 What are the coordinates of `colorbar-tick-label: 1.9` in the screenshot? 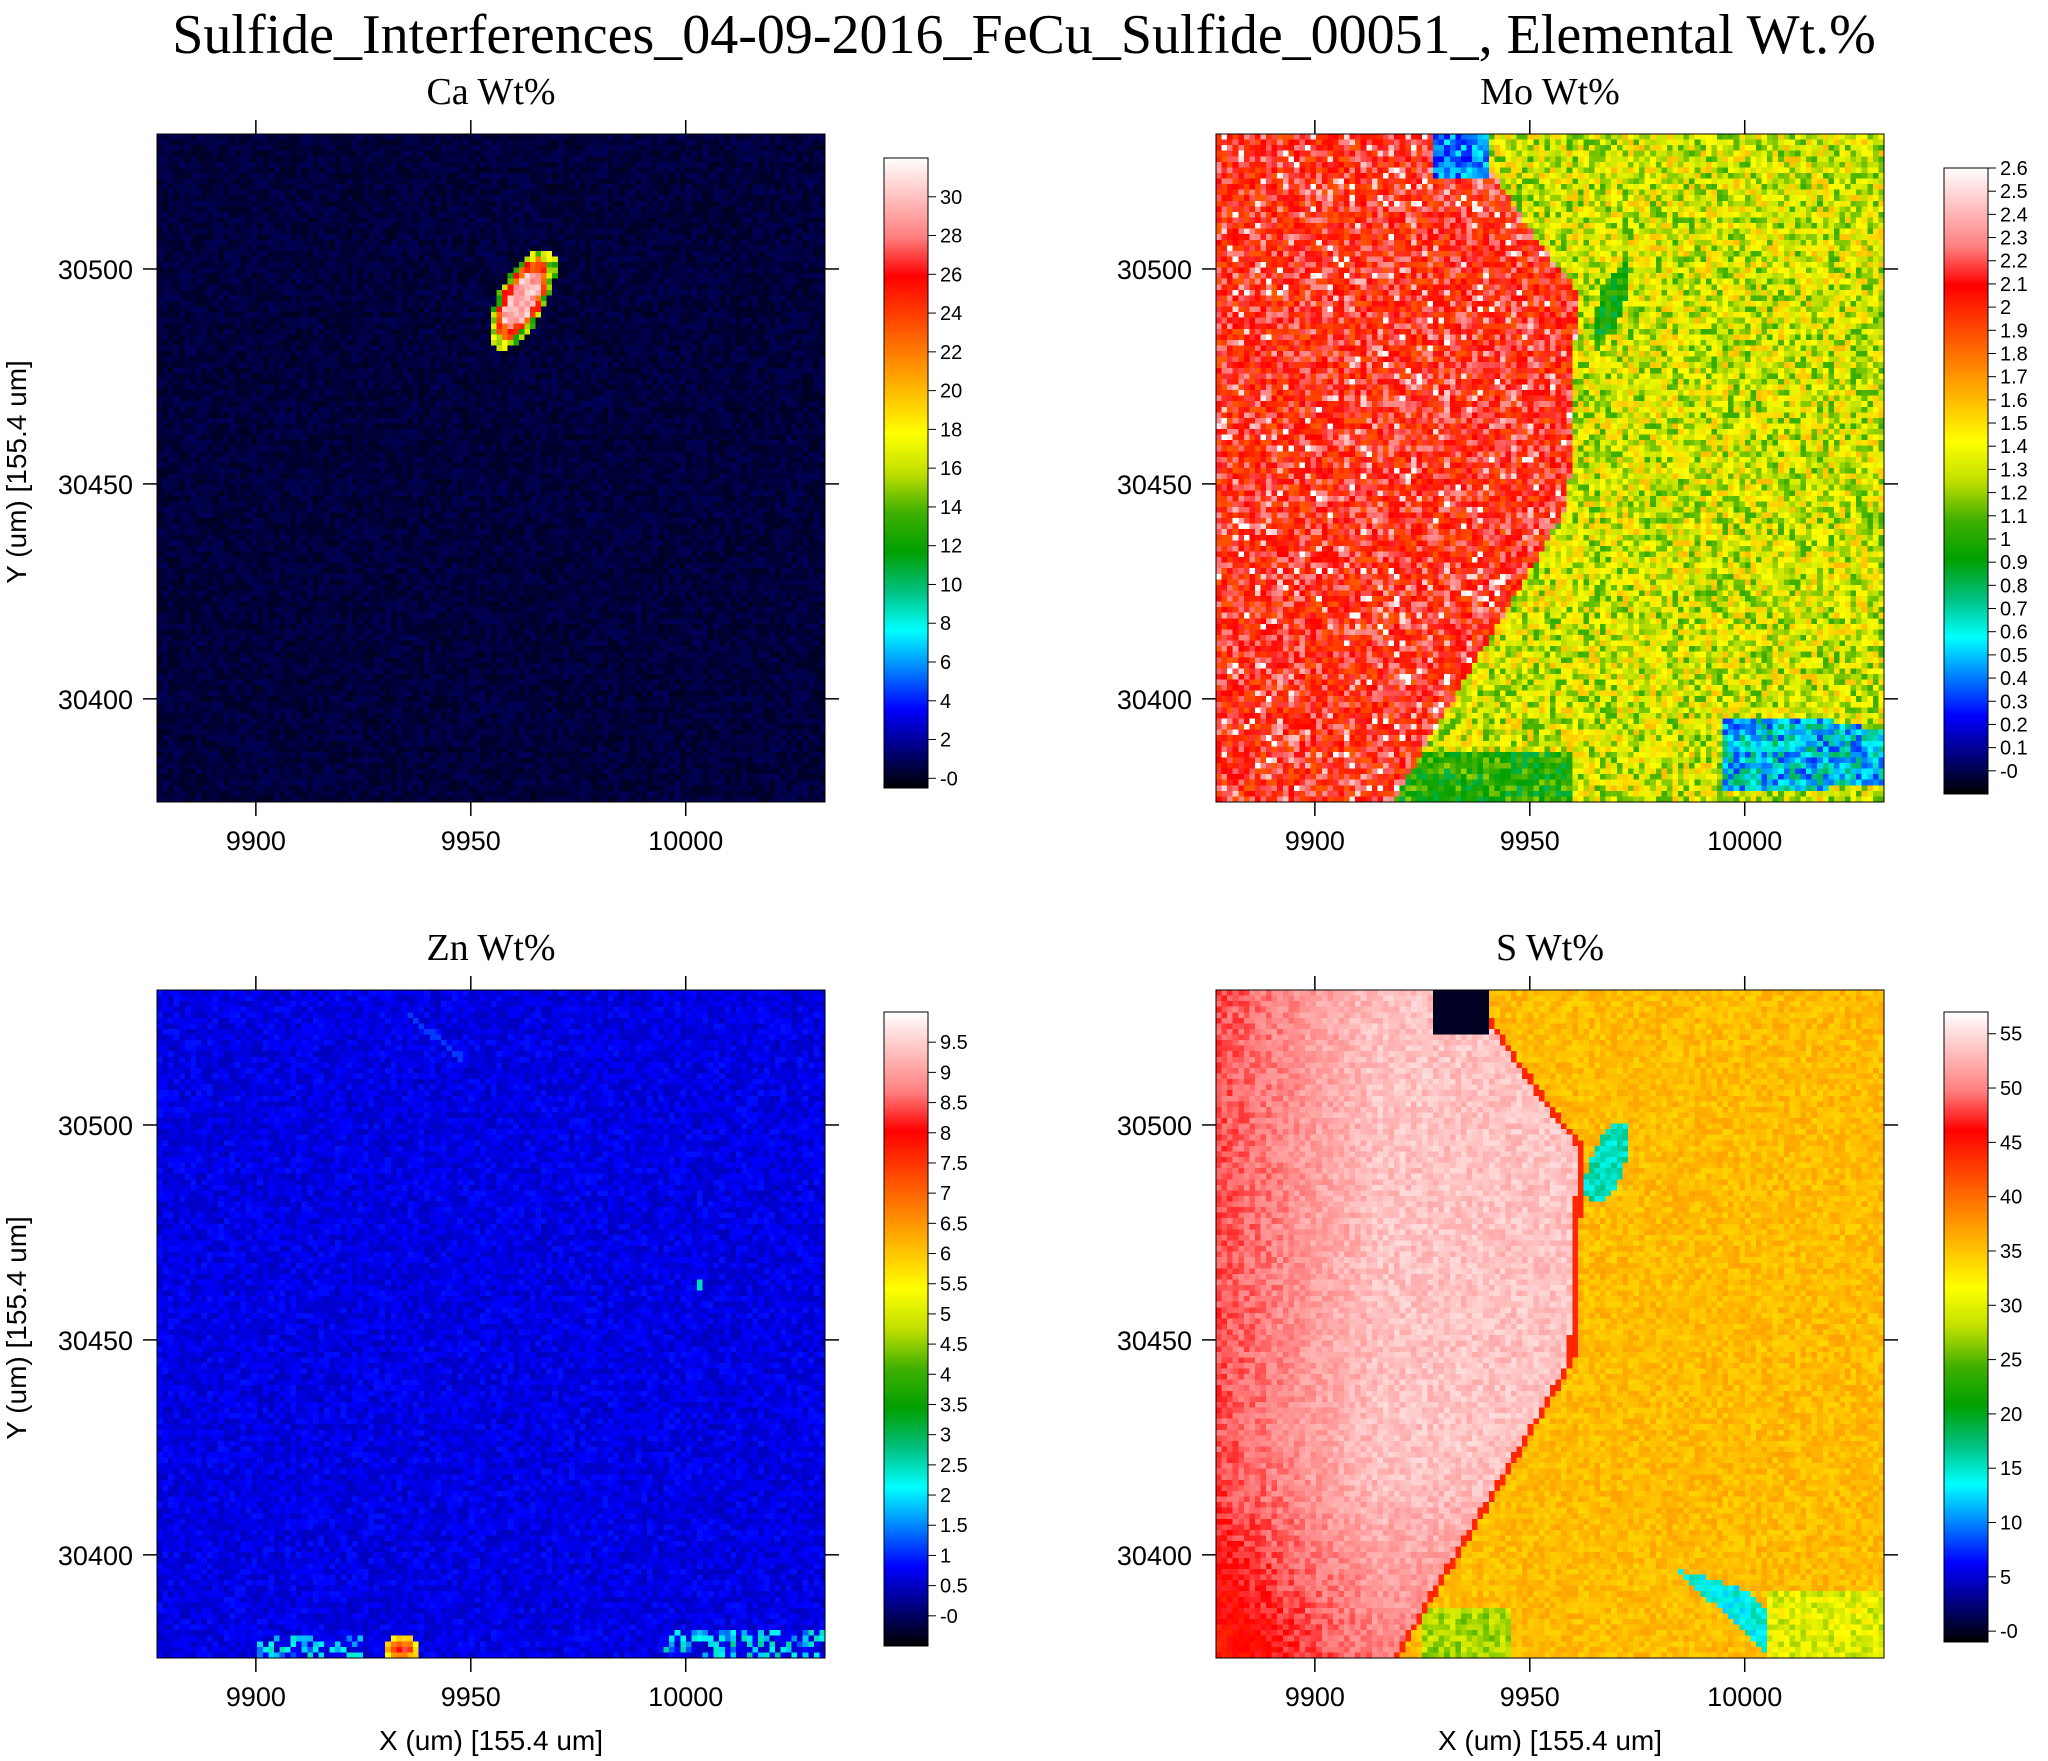 It's located at (2014, 331).